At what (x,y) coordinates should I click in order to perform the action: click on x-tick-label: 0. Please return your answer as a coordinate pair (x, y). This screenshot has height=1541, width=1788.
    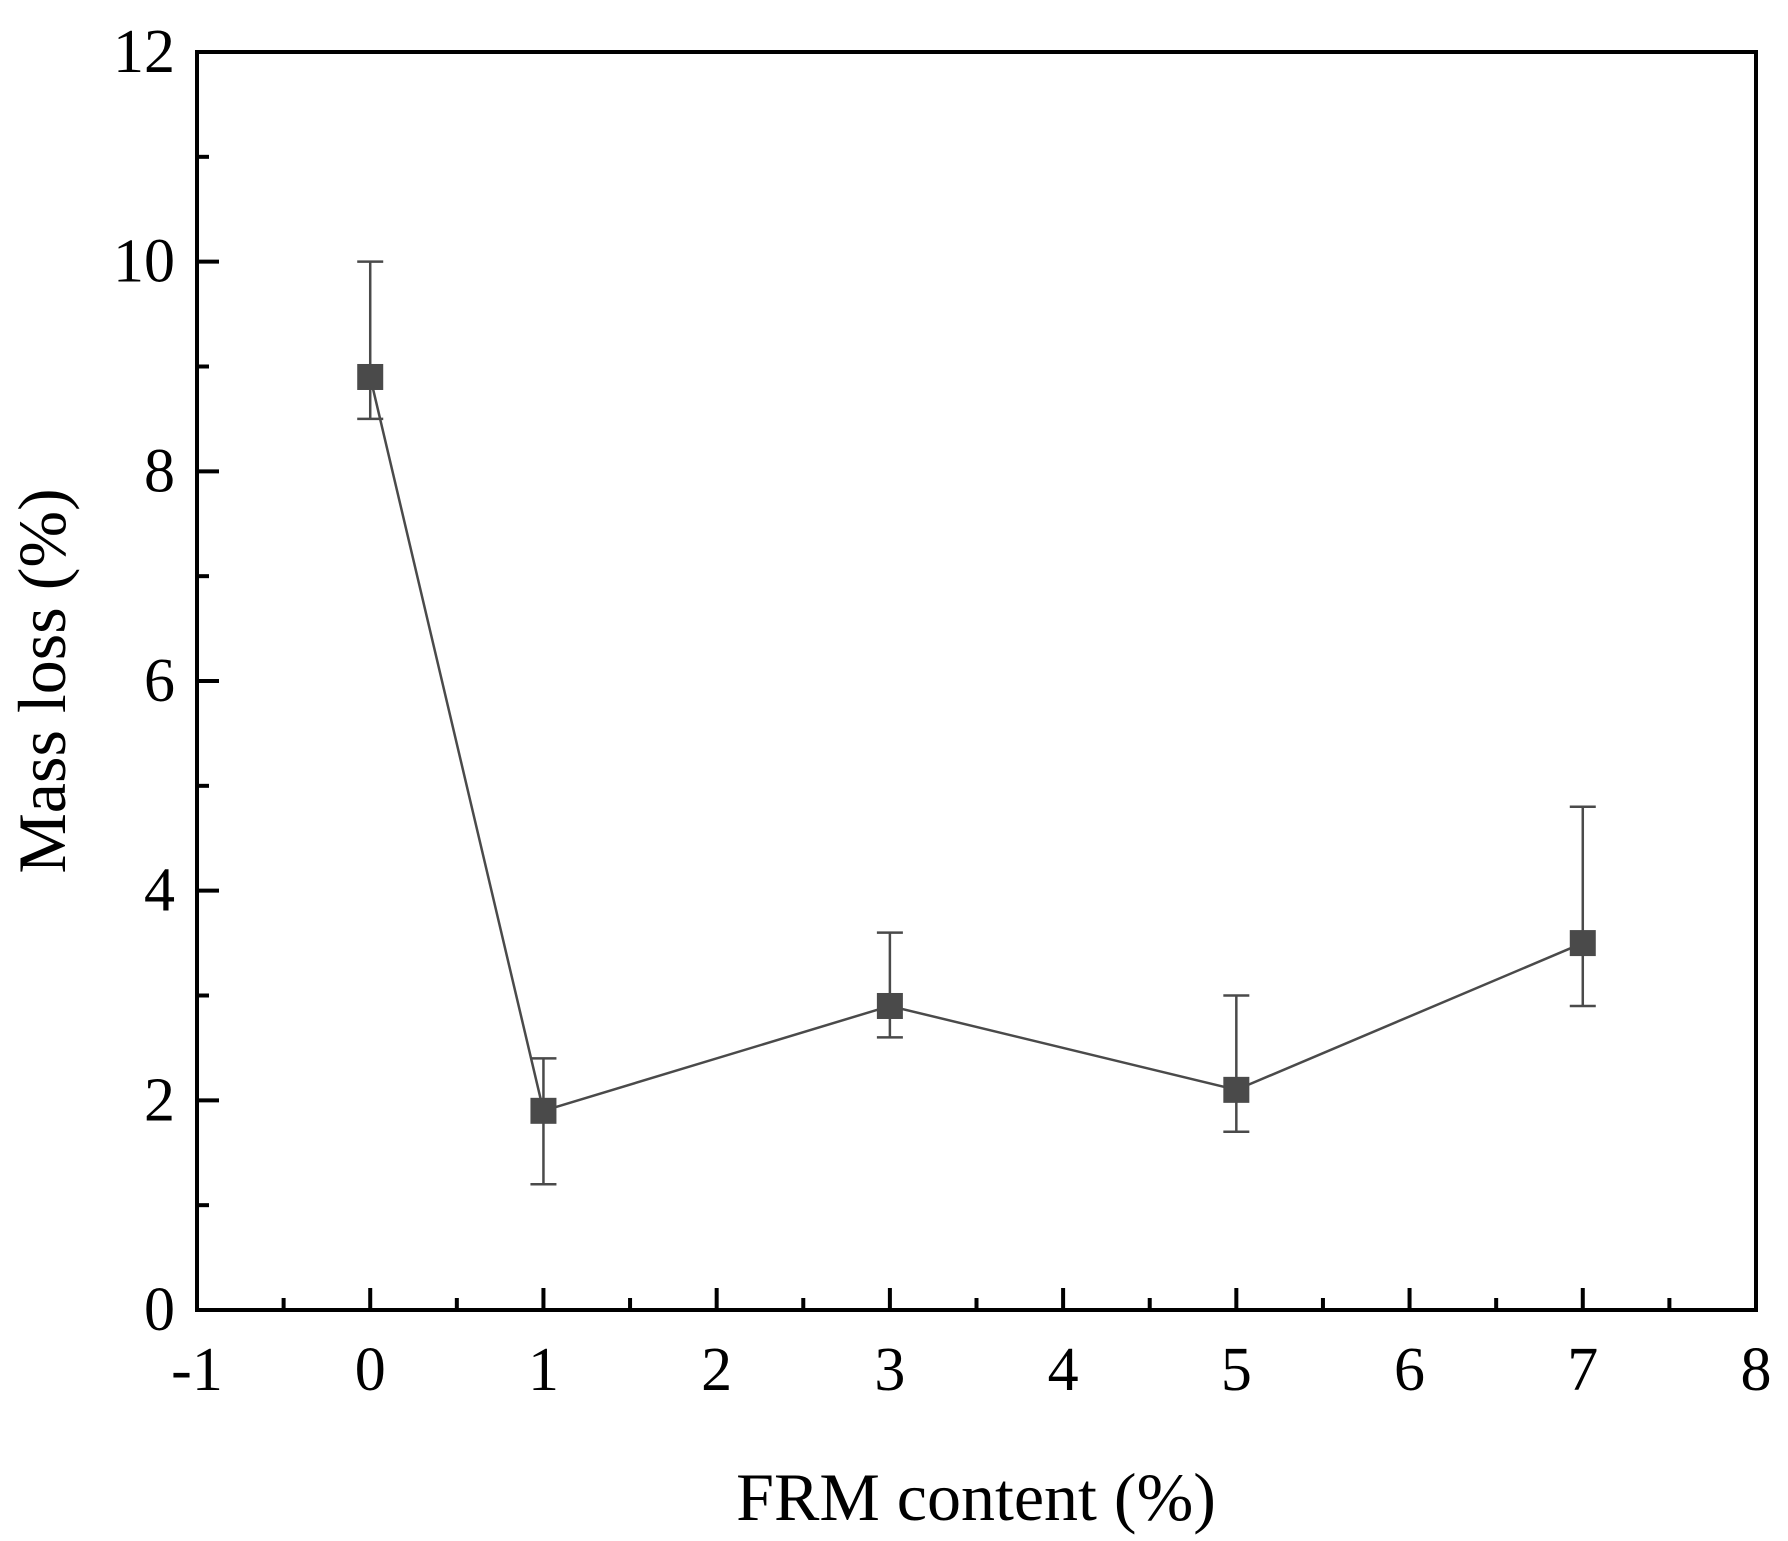
    Looking at the image, I should click on (370, 1370).